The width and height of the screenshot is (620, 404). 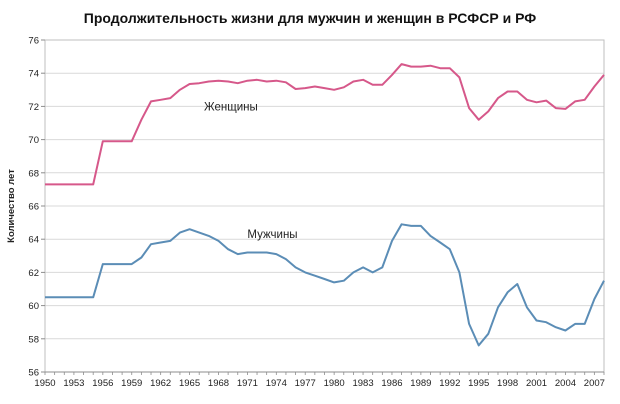 I want to click on x-tick-label: 1953, so click(x=73, y=383).